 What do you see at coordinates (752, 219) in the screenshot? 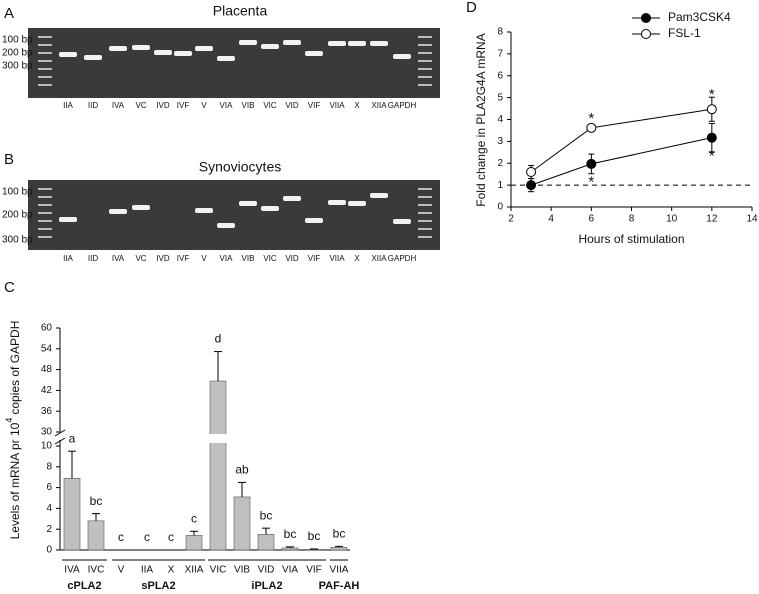
I see `x-tick-label: 14` at bounding box center [752, 219].